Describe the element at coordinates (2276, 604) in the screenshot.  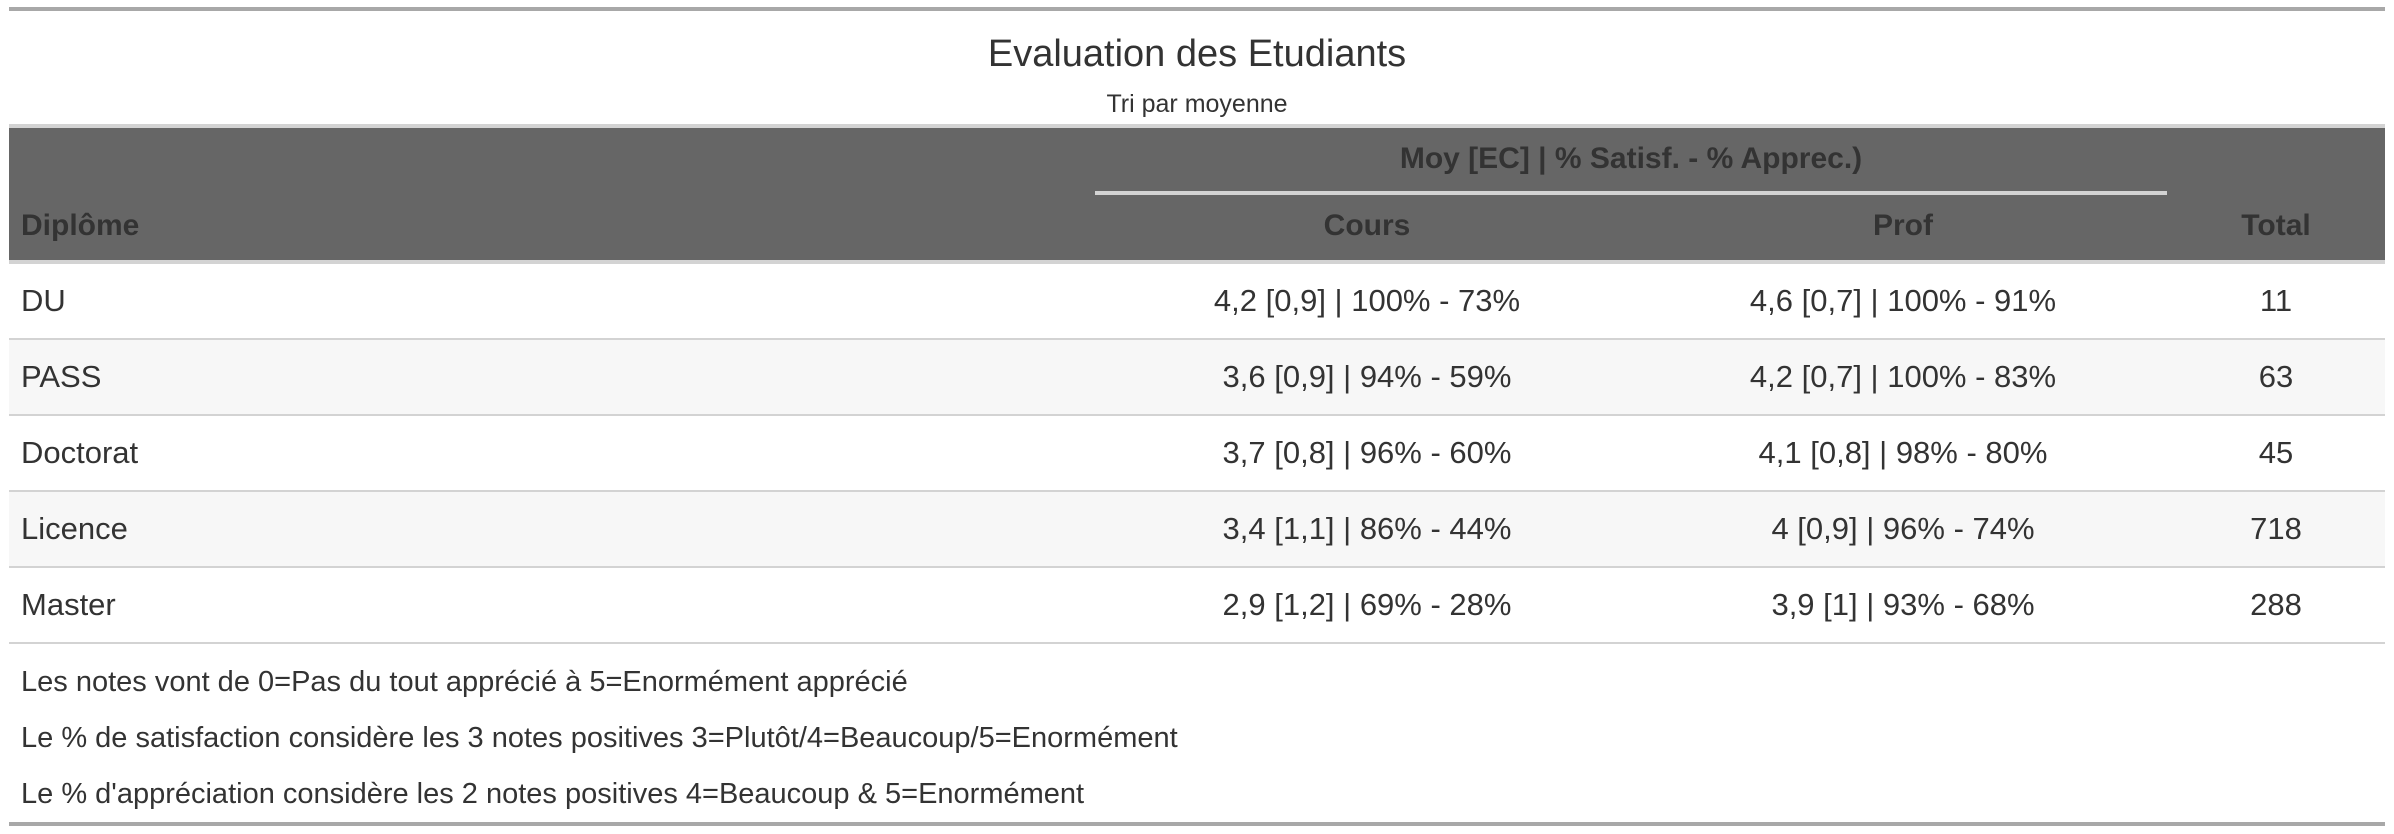
I see `cell-total: 288` at that location.